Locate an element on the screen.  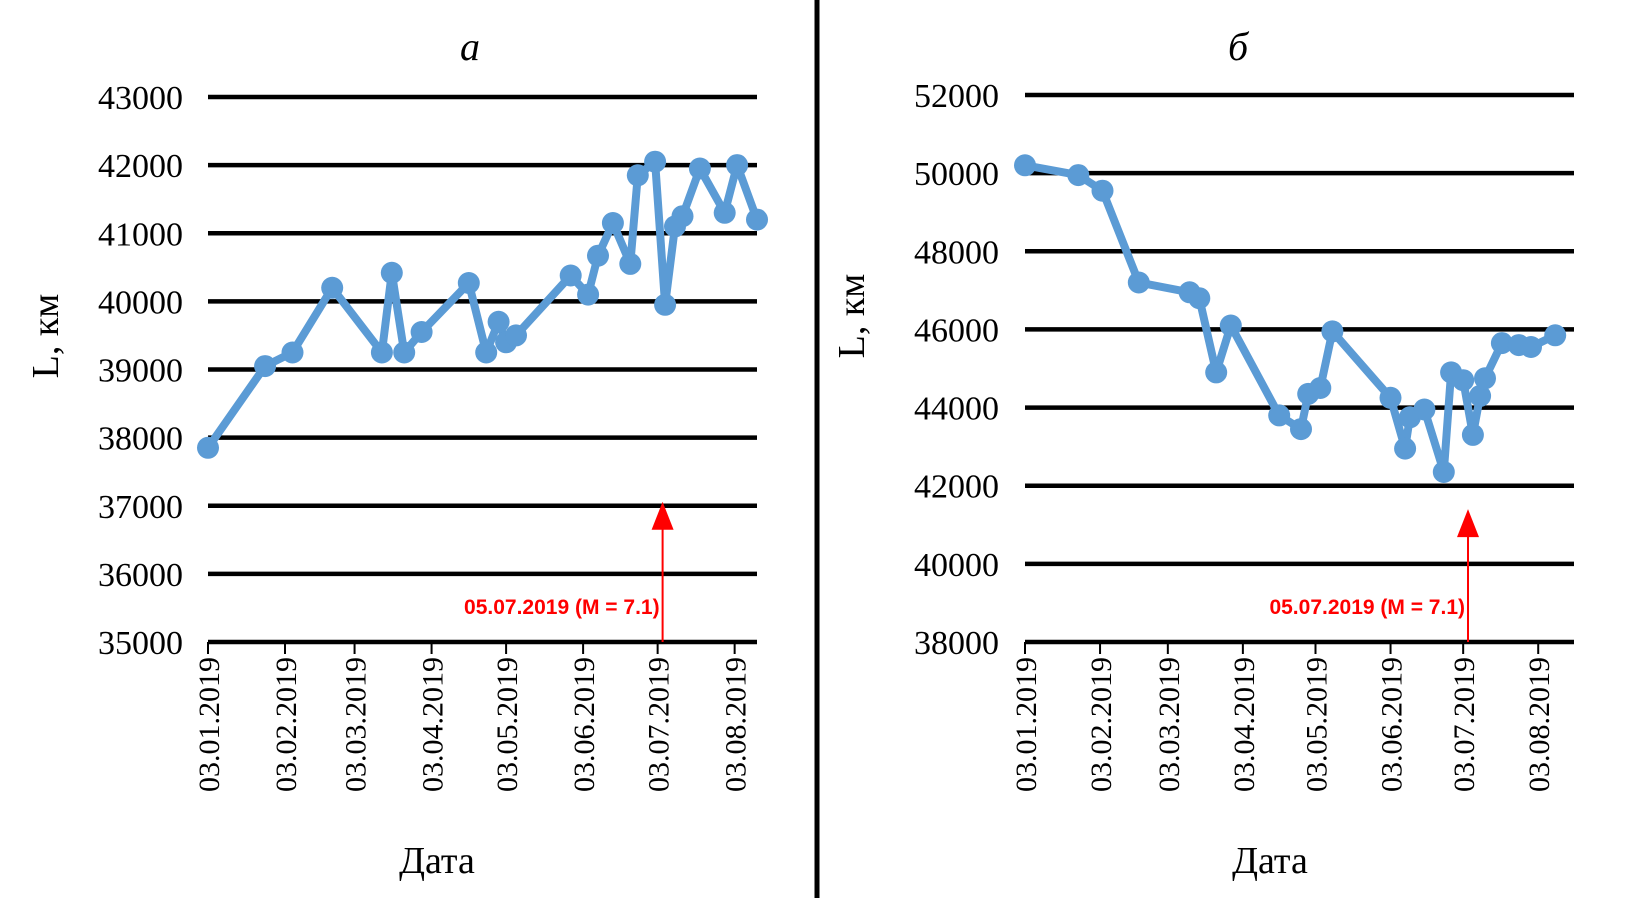
chart-1-y-axis-title: L, км is located at coordinates (46, 336).